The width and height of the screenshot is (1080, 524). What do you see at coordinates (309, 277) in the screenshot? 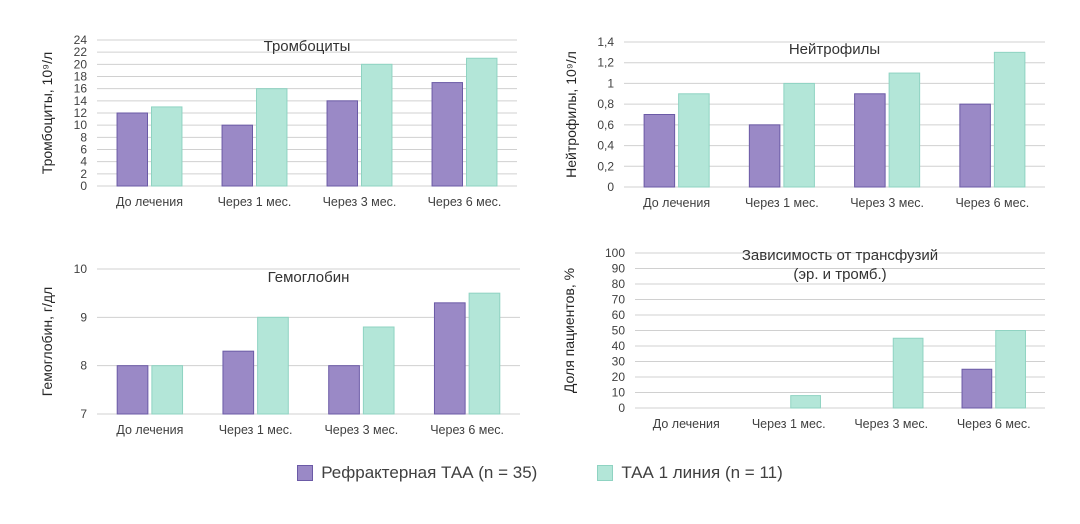
I see `hemoglobin-chart-title: Гемоглобин` at bounding box center [309, 277].